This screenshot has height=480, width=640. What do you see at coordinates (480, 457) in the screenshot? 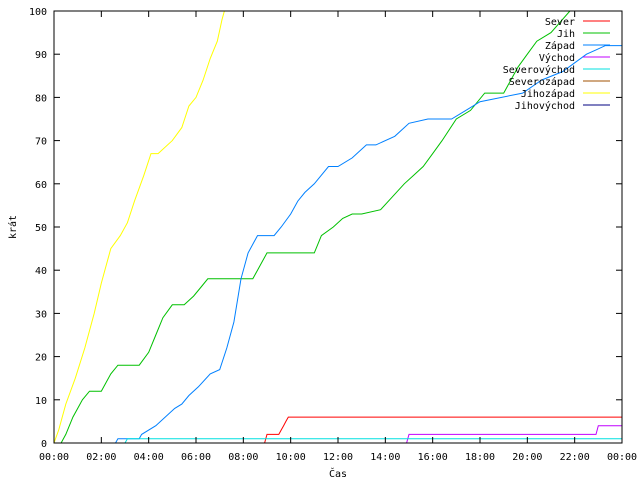
I see `x-tick-label: 18:00` at bounding box center [480, 457].